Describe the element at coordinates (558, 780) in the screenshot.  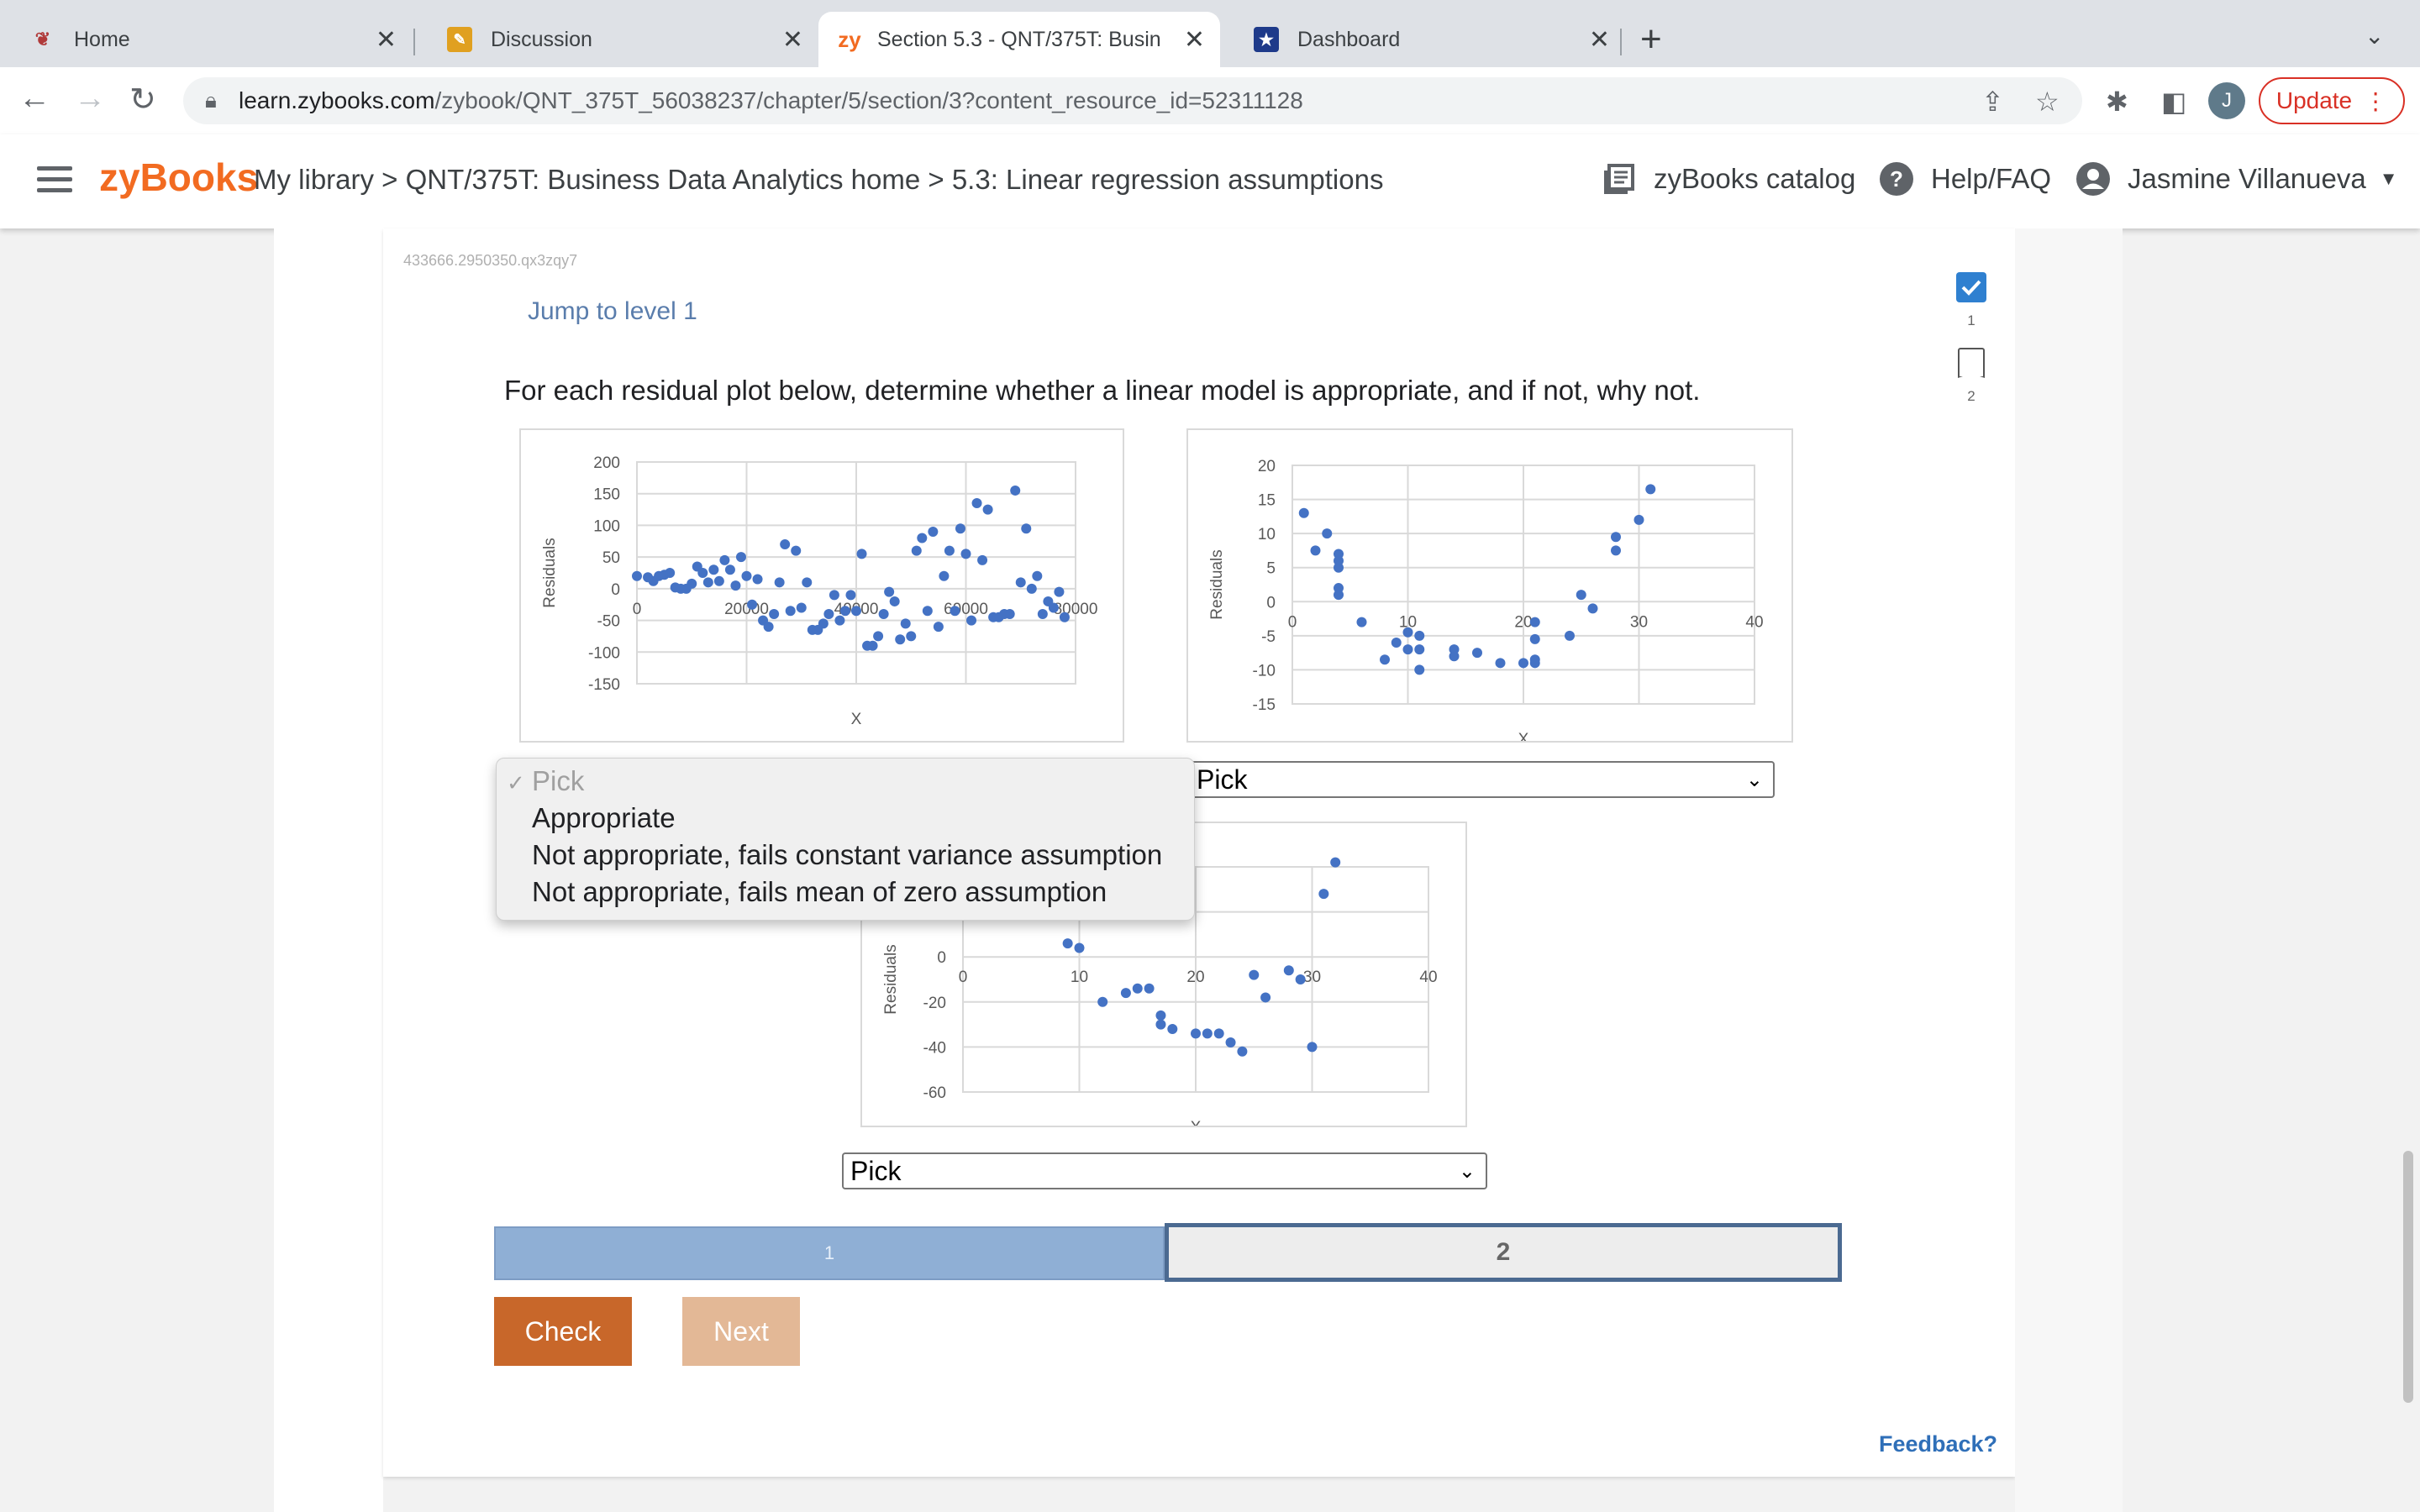
I see `dropdown-option-pick: Pick` at that location.